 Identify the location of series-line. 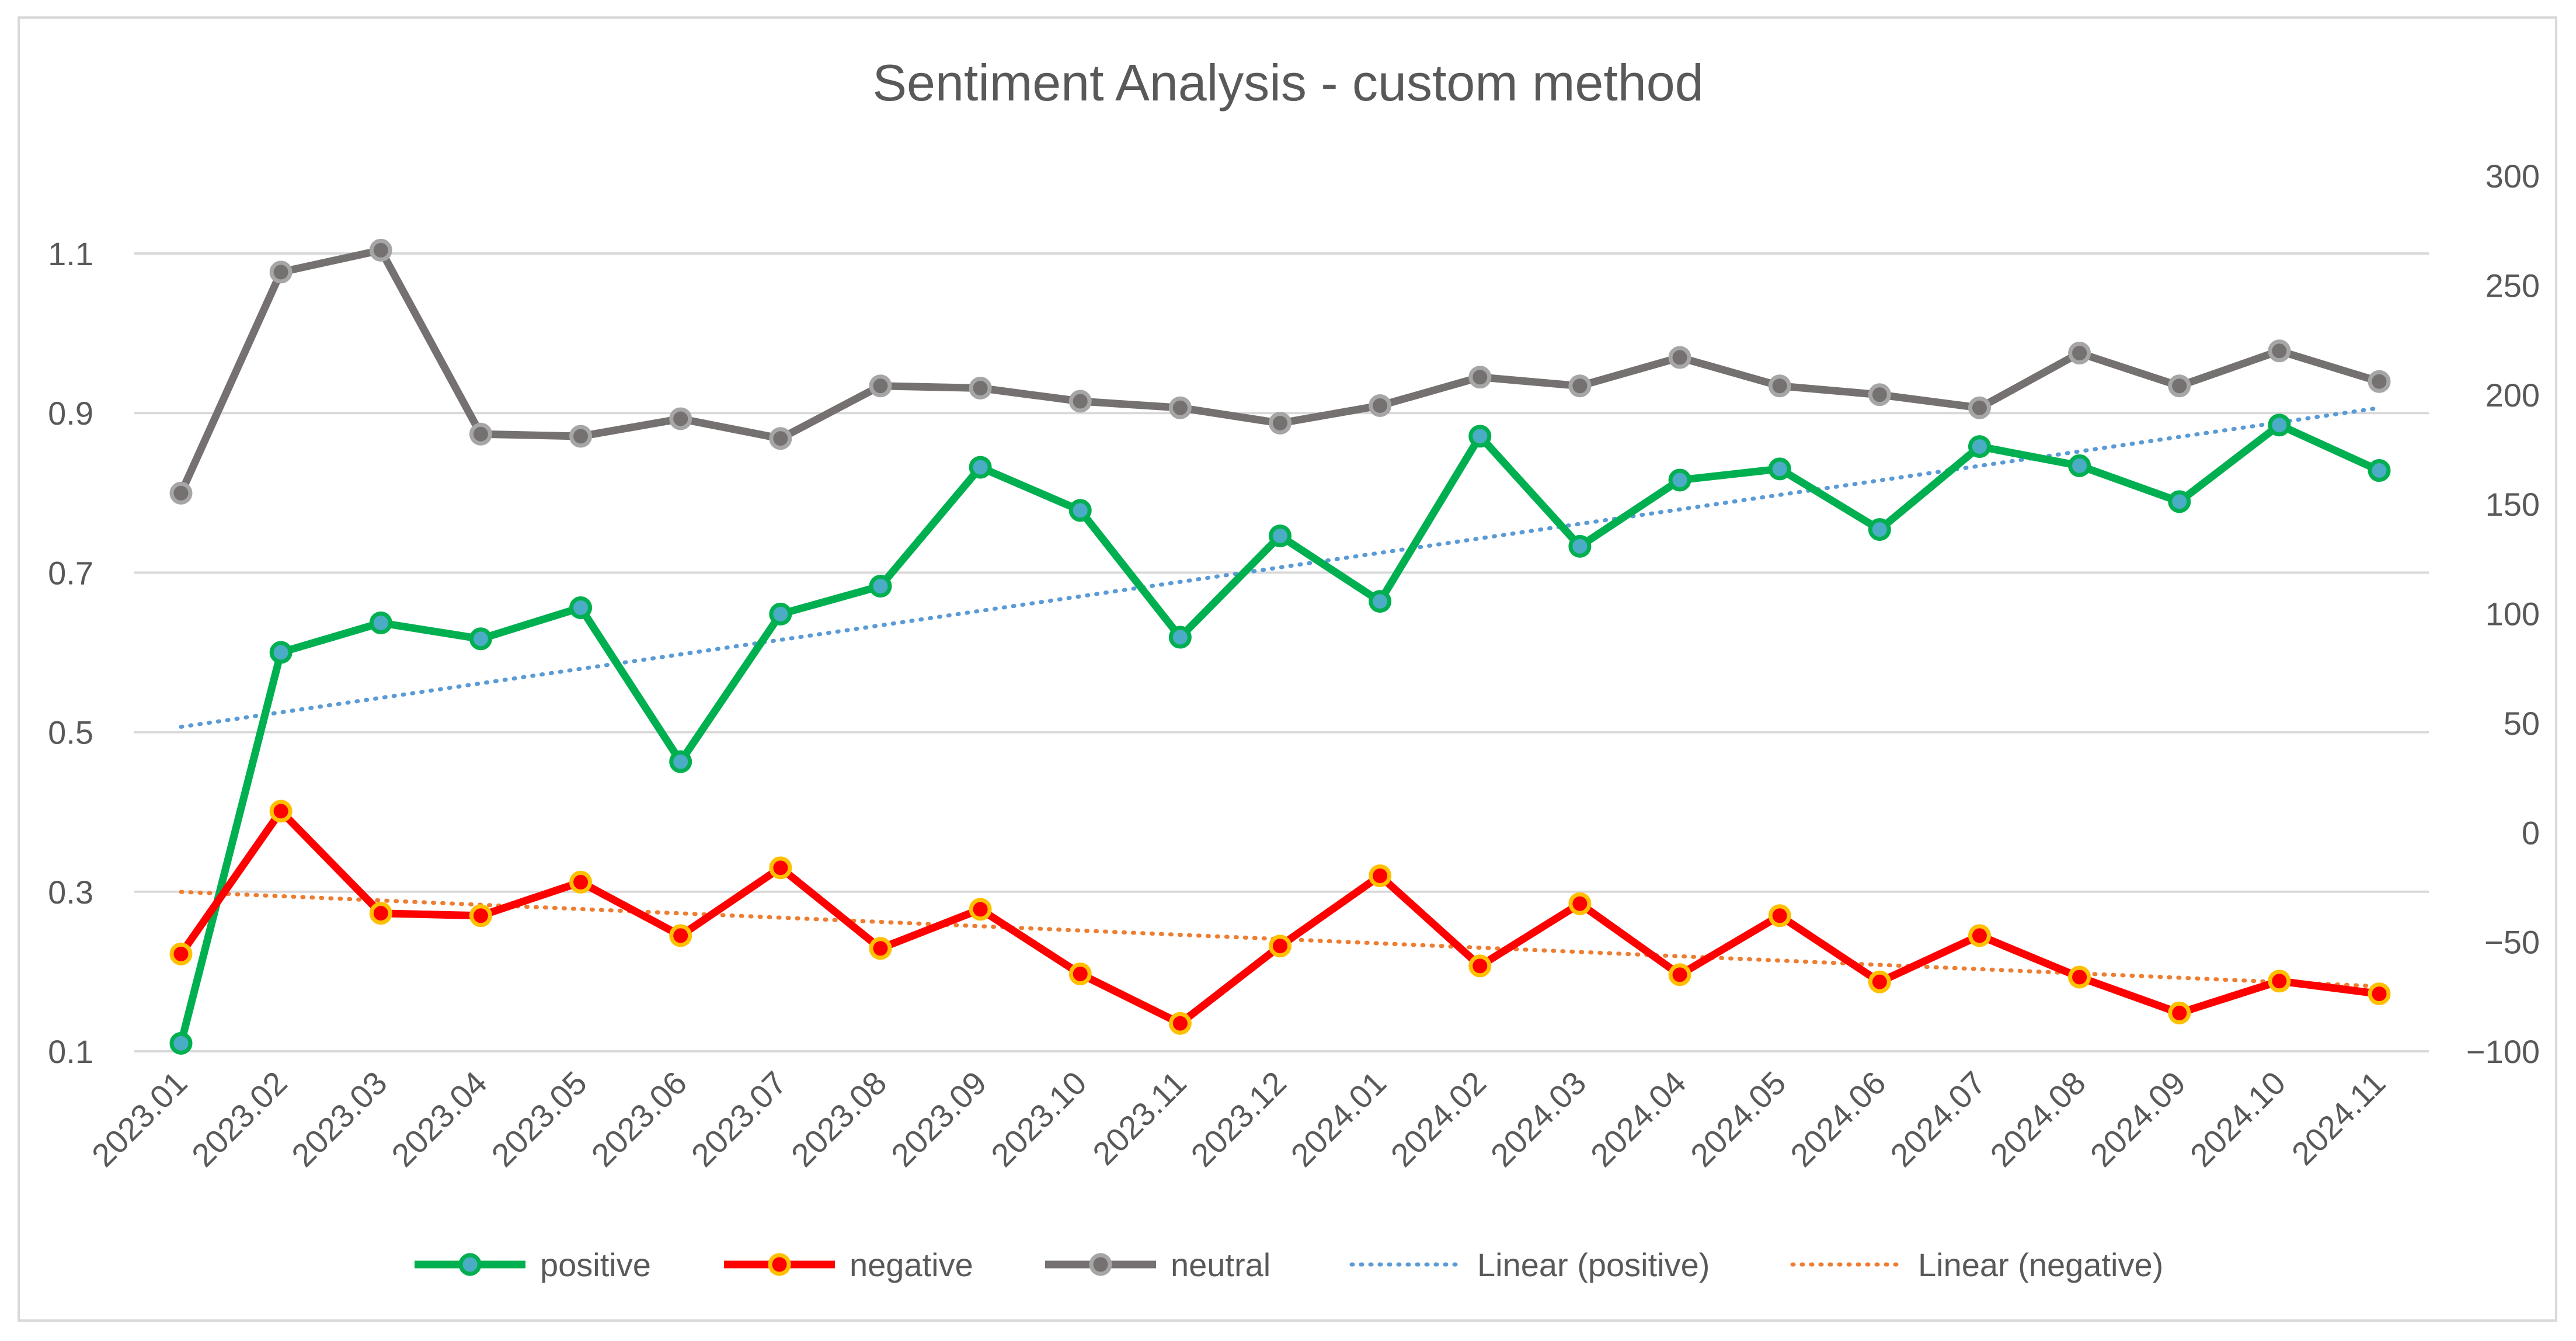
(1280, 917).